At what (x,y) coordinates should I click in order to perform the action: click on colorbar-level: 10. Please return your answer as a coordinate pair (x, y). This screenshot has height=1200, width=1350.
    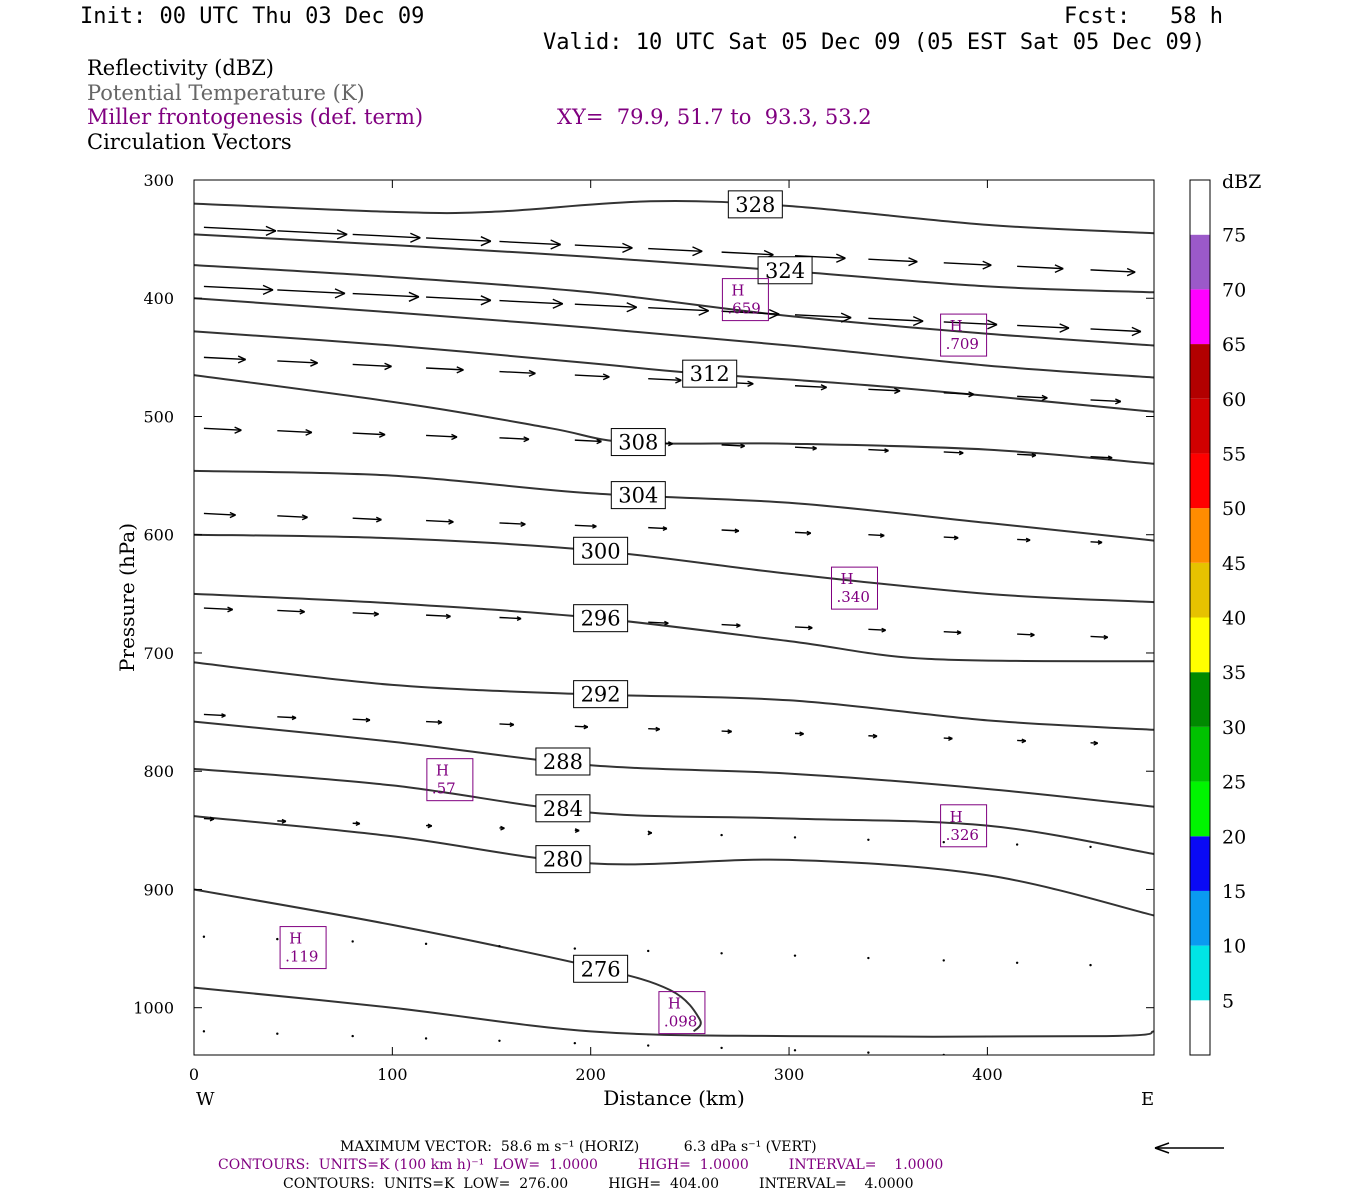
    Looking at the image, I should click on (1234, 947).